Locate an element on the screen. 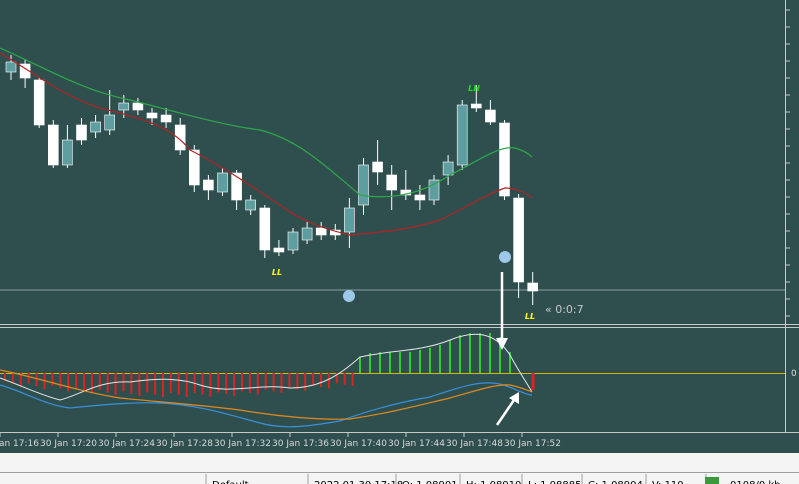 This screenshot has width=799, height=484. indicator-zero-label: 0 is located at coordinates (794, 374).